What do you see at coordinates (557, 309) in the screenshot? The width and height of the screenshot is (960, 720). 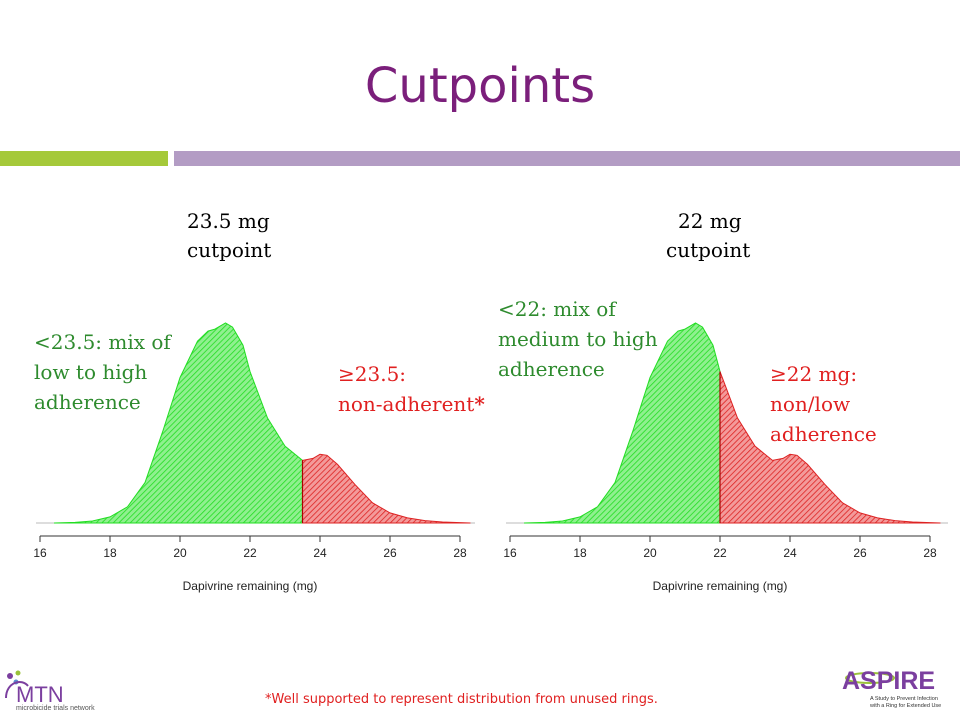 I see `right-green-label-line1: <22: mix of` at bounding box center [557, 309].